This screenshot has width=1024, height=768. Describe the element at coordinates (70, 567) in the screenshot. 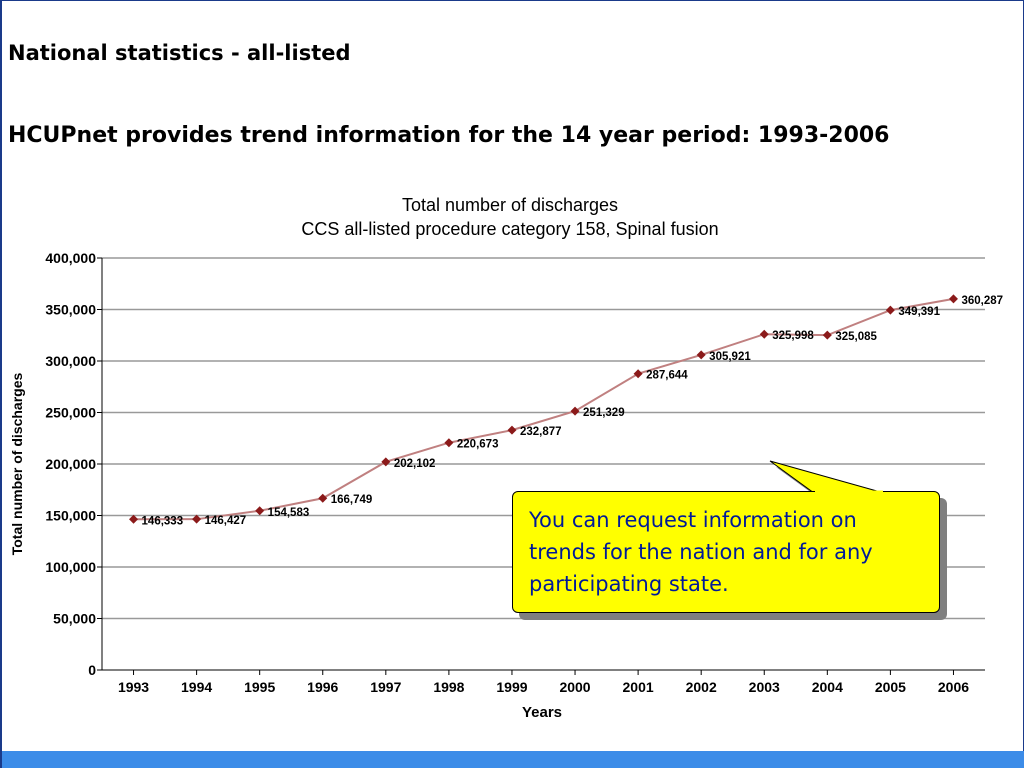

I see `y-tick-label: 100,000` at that location.